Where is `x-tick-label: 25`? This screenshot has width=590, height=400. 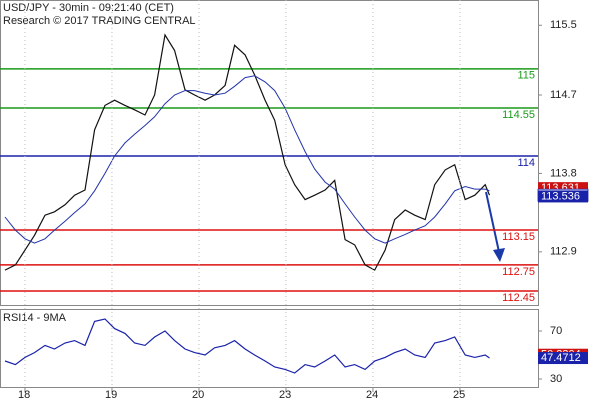 x-tick-label: 25 is located at coordinates (459, 394).